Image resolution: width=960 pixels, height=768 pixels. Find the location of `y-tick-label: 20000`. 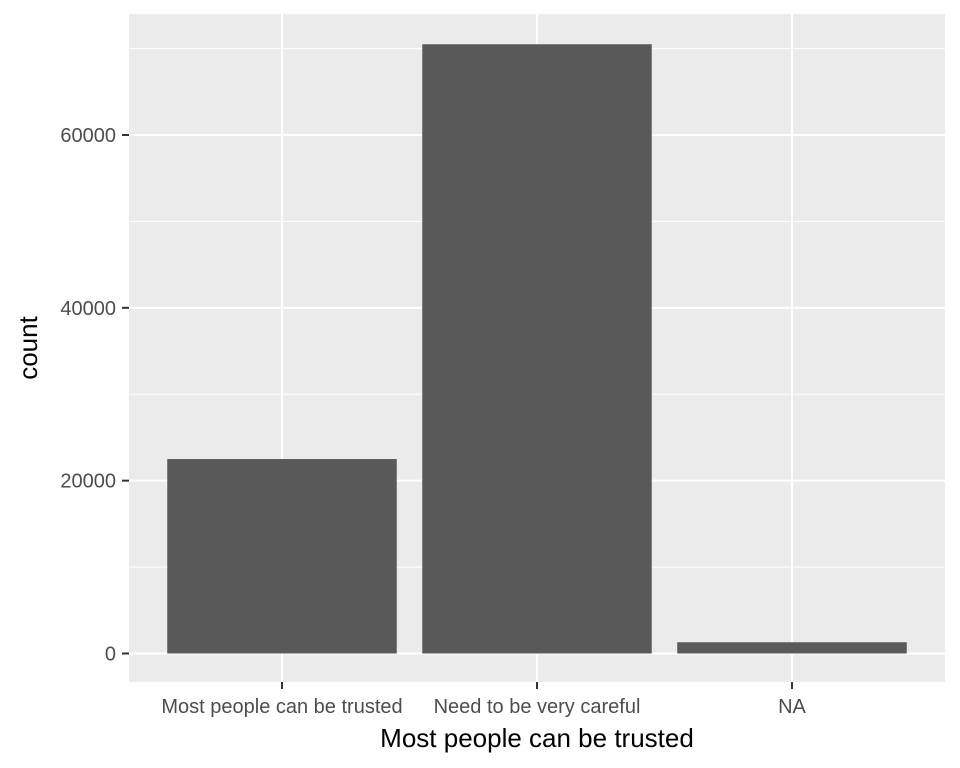

y-tick-label: 20000 is located at coordinates (88, 482).